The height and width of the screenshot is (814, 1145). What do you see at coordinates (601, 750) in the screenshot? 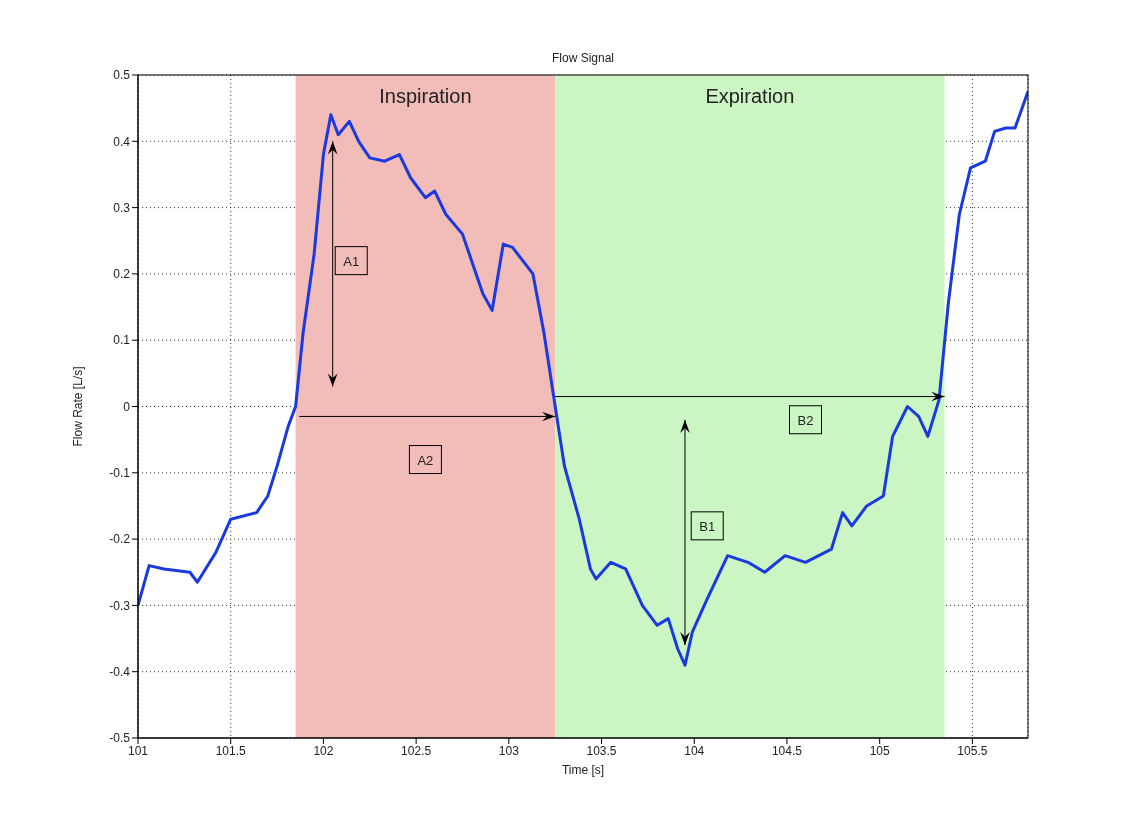
I see `x-tick-label: 103.5` at bounding box center [601, 750].